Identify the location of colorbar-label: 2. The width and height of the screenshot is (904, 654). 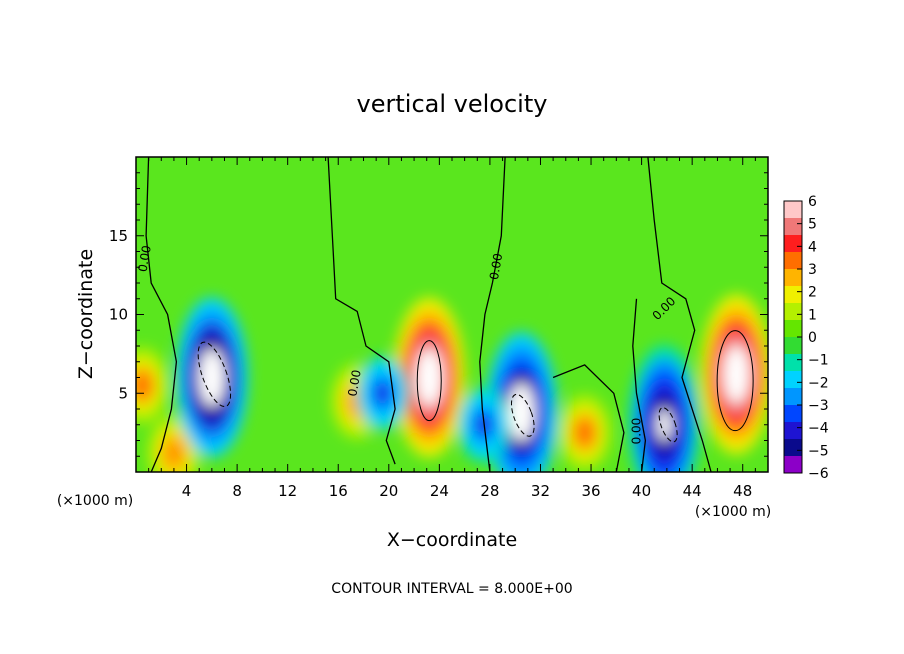
(812, 293).